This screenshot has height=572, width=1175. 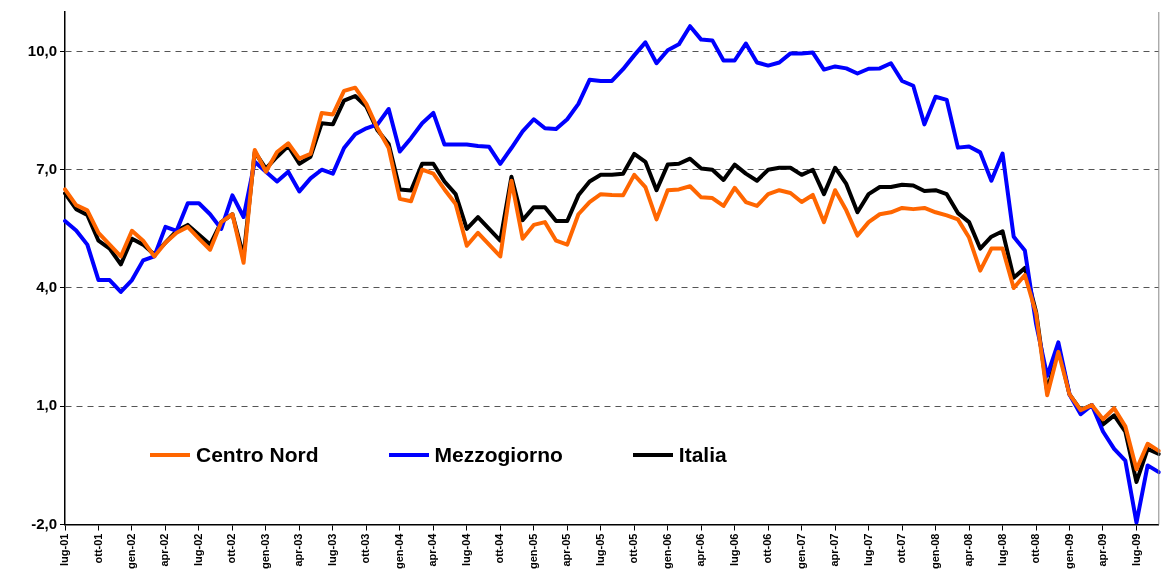 I want to click on x-tick-label: lug-05, so click(x=599, y=549).